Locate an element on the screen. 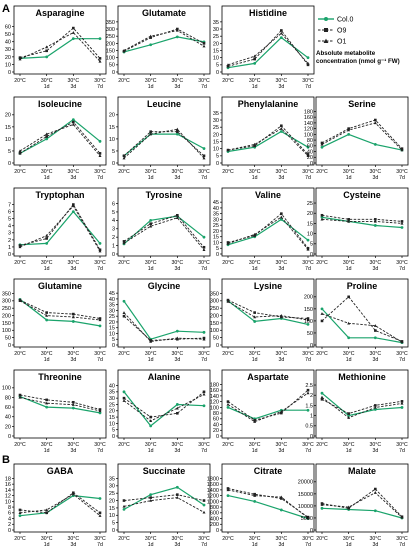 Image resolution: width=419 pixels, height=550 pixels. legend-marker-col0 is located at coordinates (326, 19).